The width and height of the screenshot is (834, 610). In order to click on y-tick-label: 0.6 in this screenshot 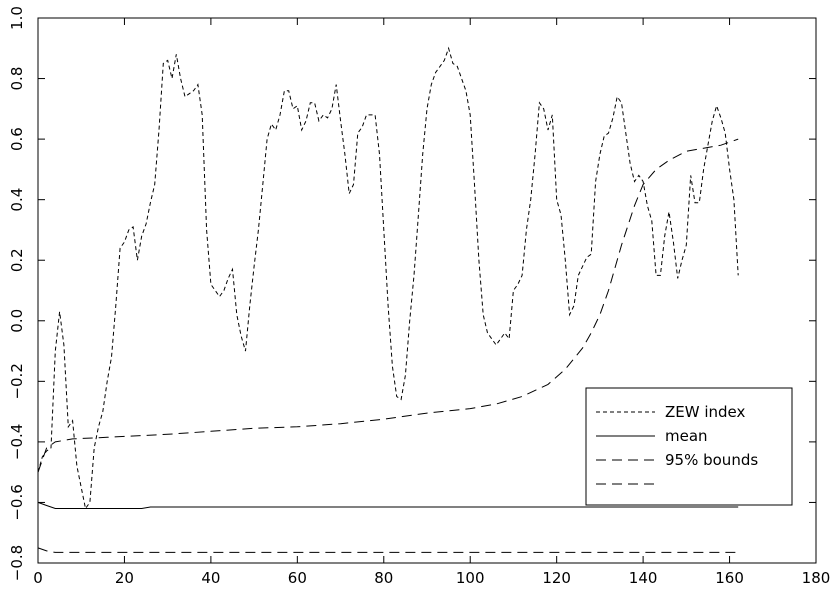, I will do `click(17, 139)`.